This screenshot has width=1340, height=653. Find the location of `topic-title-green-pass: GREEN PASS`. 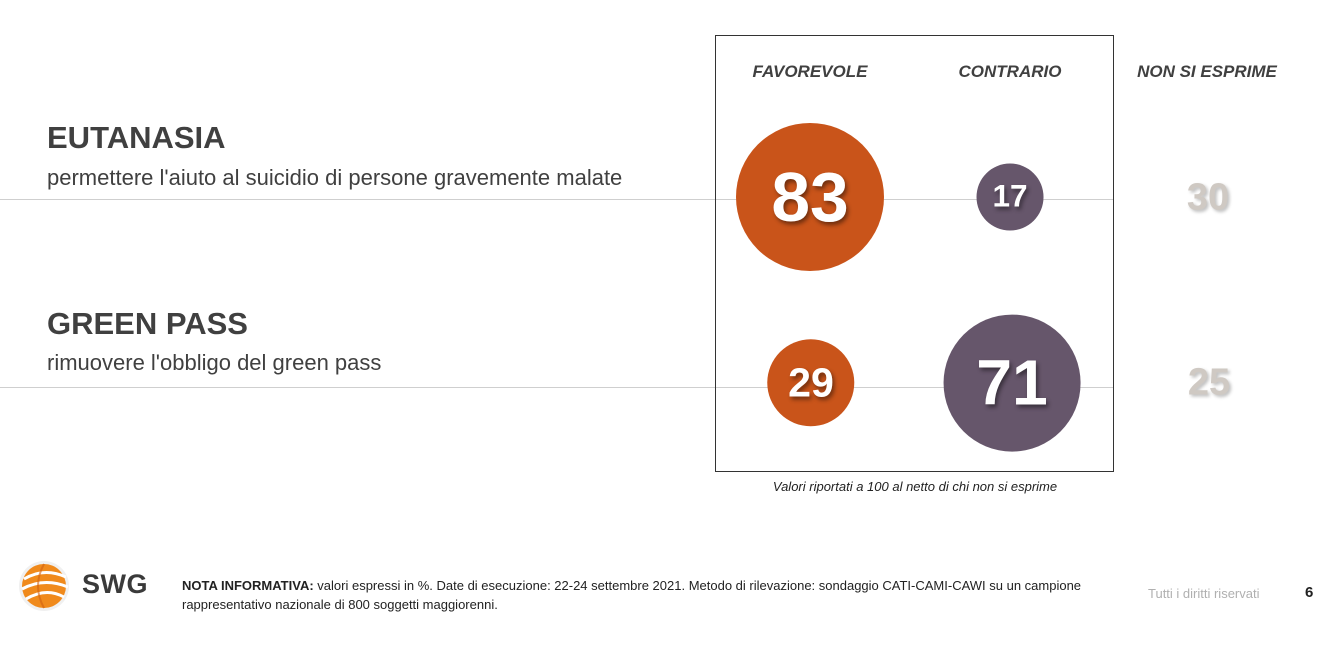

topic-title-green-pass: GREEN PASS is located at coordinates (147, 323).